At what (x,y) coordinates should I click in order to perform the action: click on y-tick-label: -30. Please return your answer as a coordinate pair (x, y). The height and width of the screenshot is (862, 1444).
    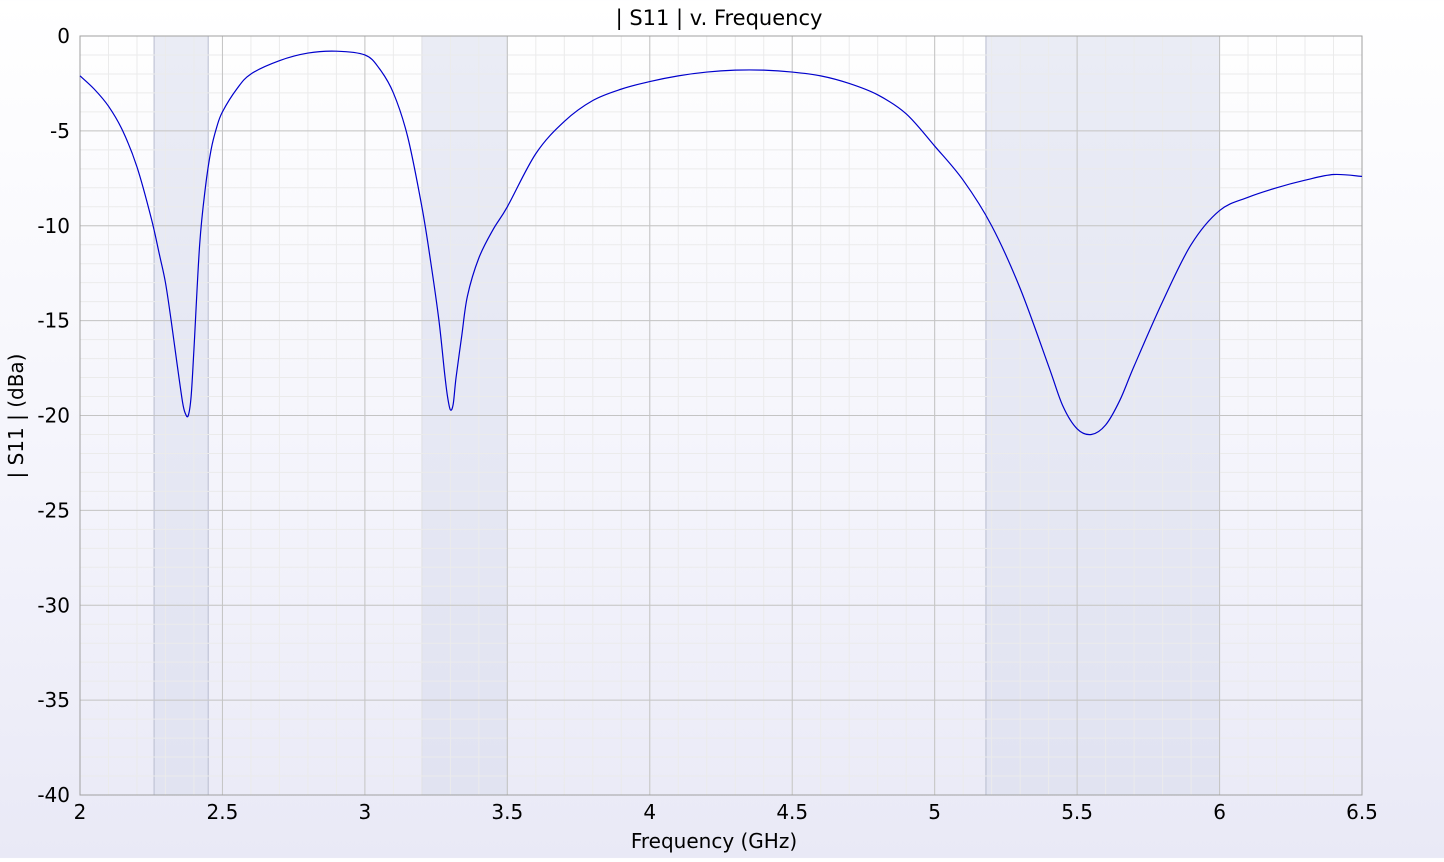
    Looking at the image, I should click on (53, 605).